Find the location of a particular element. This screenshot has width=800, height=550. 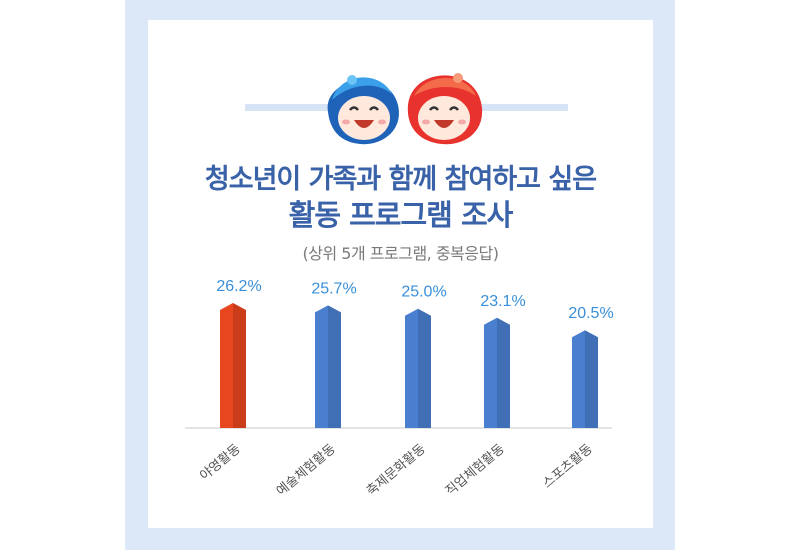

bar-축제문화활동 is located at coordinates (418, 368).